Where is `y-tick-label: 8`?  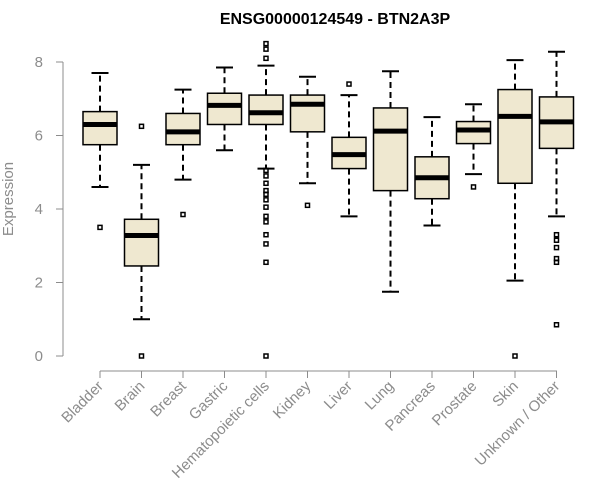
y-tick-label: 8 is located at coordinates (39, 62).